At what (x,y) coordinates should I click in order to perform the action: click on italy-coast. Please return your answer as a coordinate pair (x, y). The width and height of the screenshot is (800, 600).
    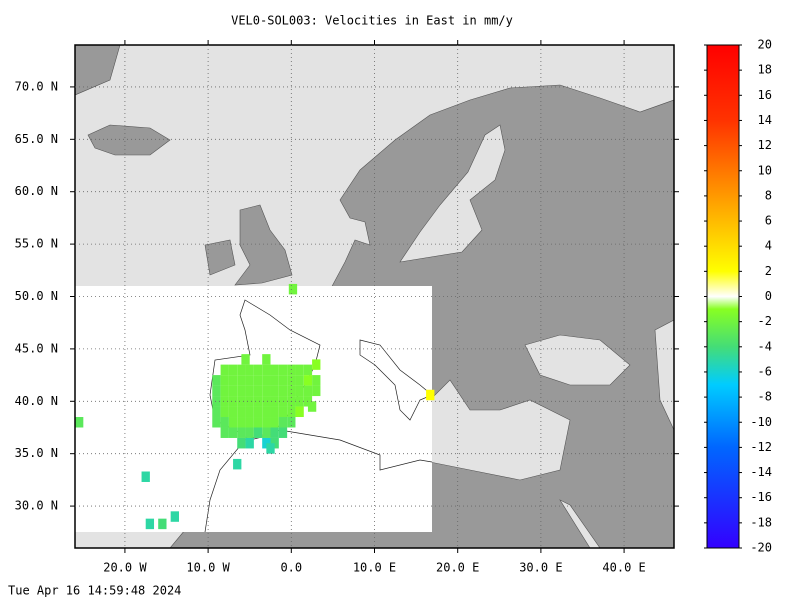
    Looking at the image, I should click on (395, 380).